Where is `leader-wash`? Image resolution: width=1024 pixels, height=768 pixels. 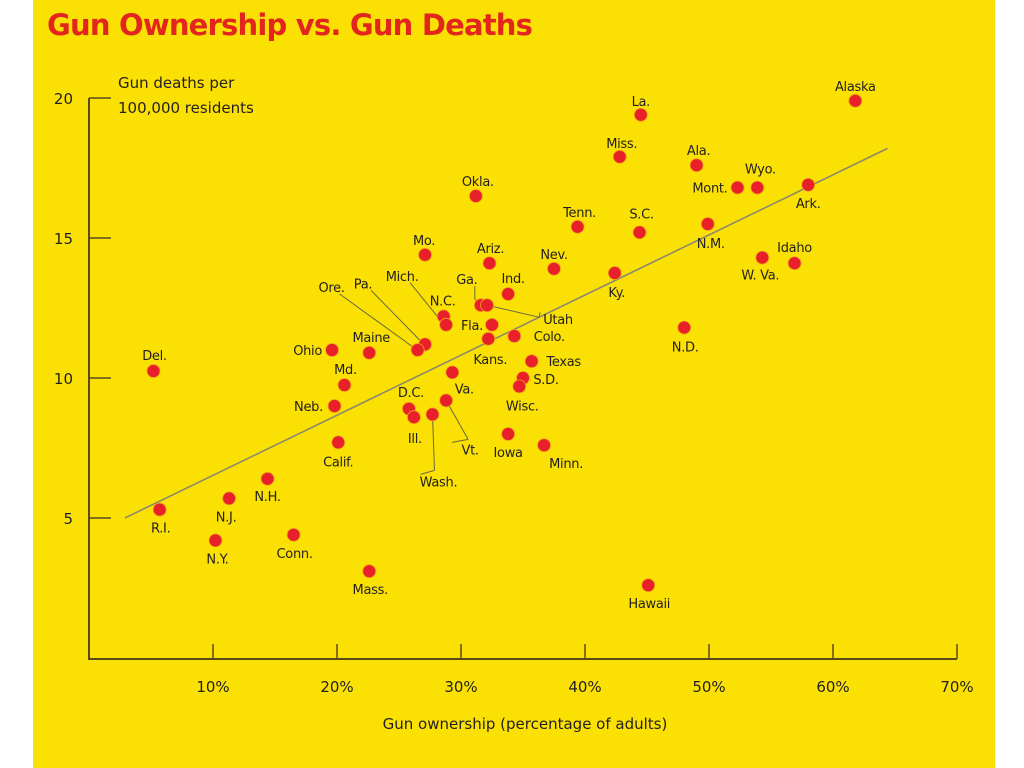 leader-wash is located at coordinates (433, 442).